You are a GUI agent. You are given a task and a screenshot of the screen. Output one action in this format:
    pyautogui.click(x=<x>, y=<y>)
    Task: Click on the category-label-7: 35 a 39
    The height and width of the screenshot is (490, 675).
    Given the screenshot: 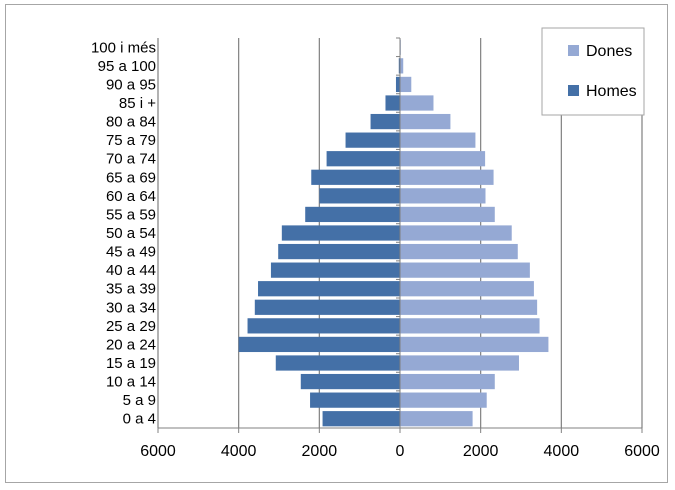 What is the action you would take?
    pyautogui.click(x=131, y=289)
    